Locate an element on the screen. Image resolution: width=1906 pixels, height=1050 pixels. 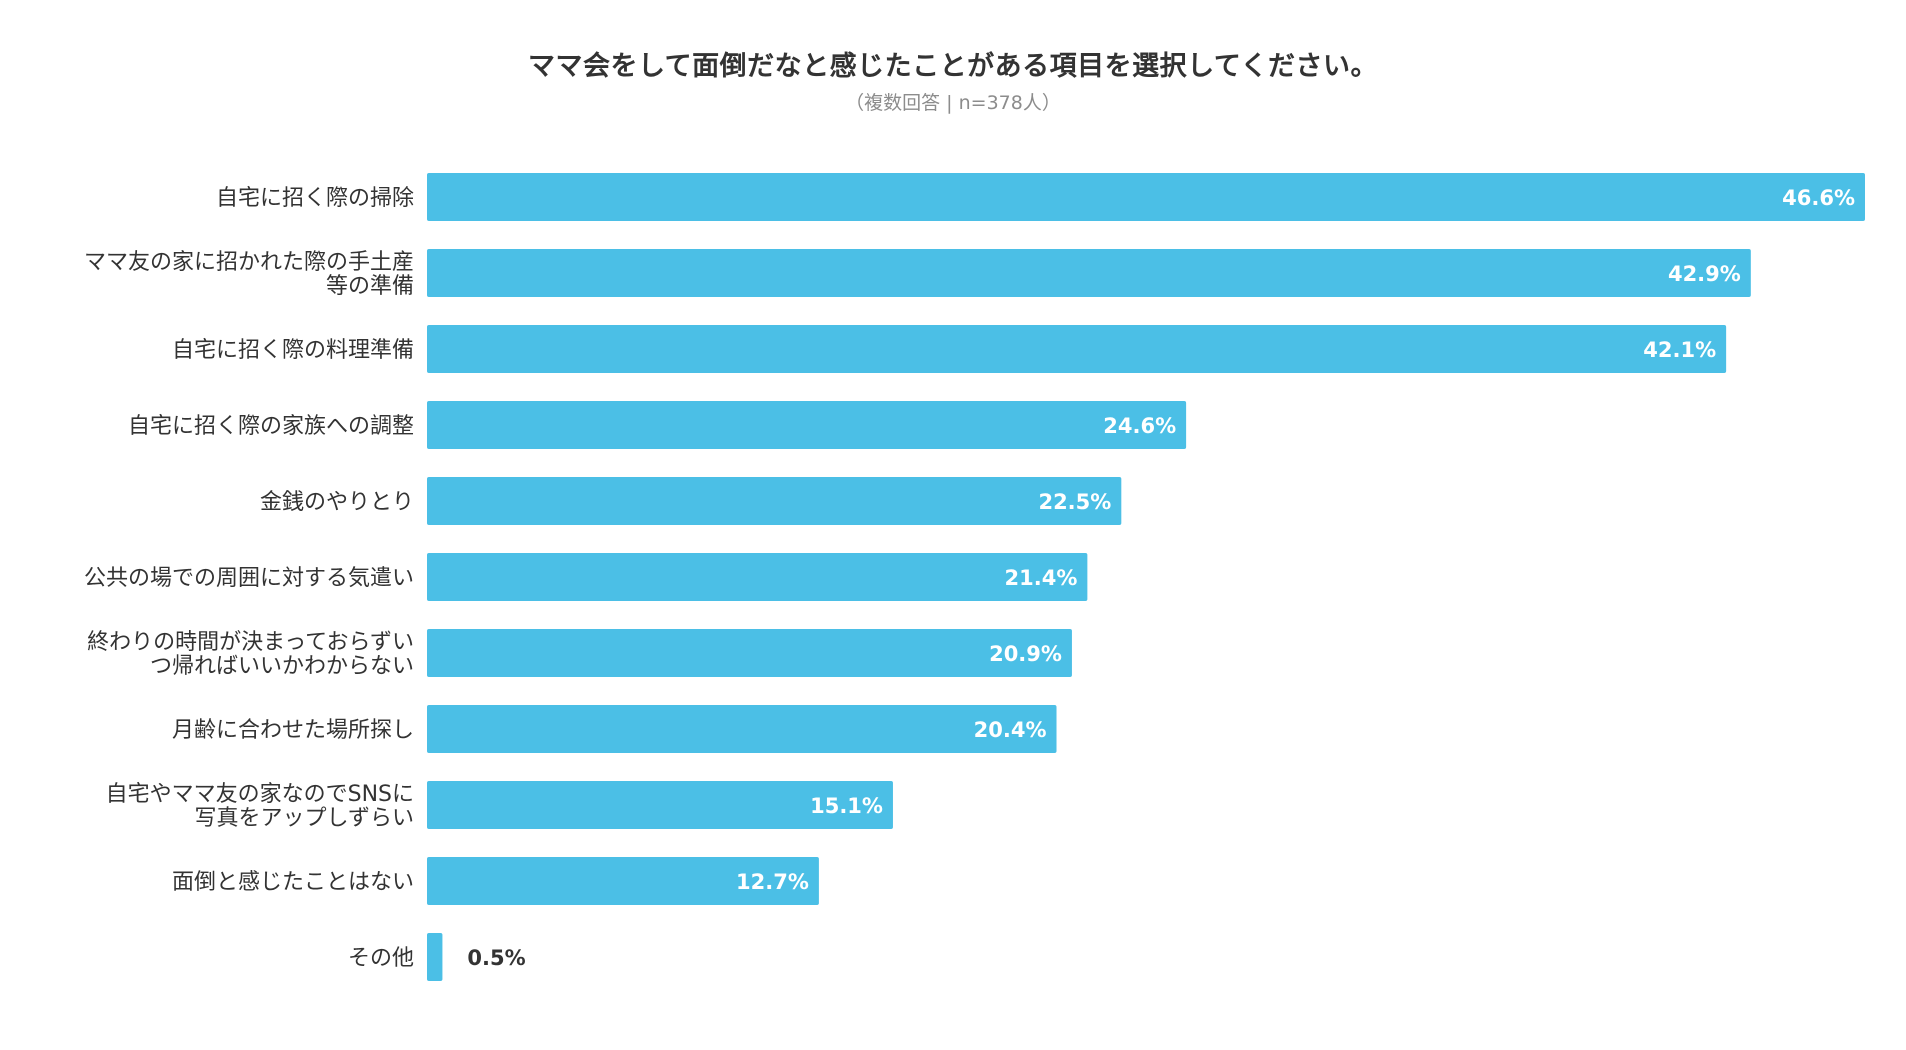
category-label: 自宅に招く際の掃除 is located at coordinates (315, 198).